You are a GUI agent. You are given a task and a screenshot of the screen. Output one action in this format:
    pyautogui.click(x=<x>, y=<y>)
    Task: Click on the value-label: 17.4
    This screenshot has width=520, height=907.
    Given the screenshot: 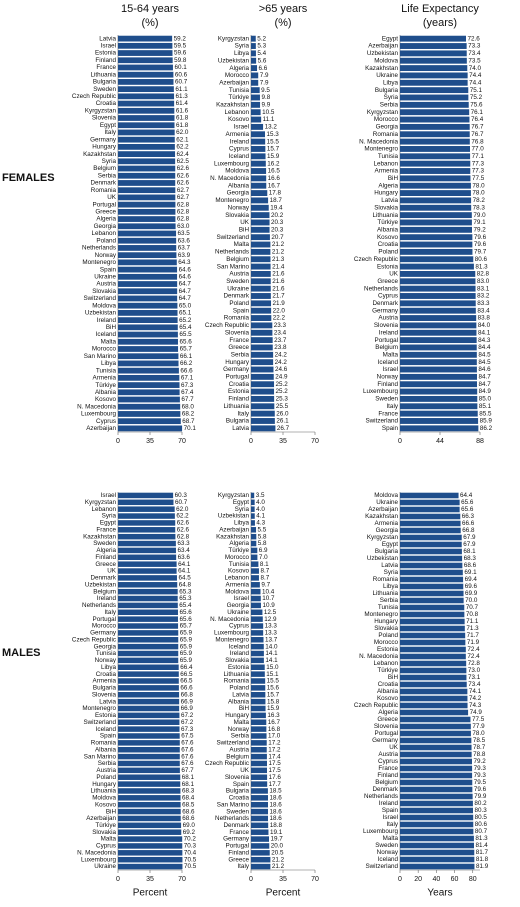 What is the action you would take?
    pyautogui.click(x=274, y=756)
    